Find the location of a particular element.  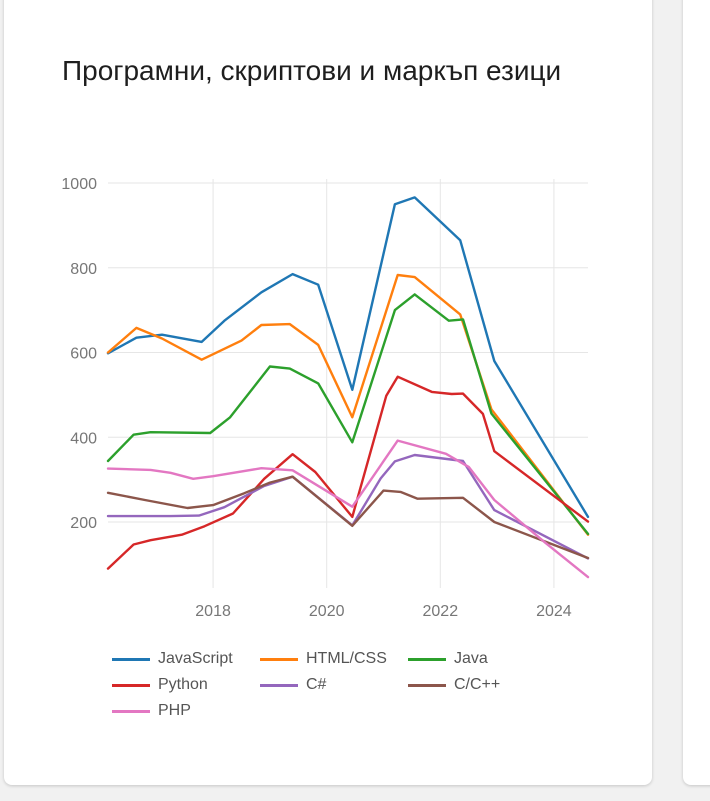

legend-label: PHP is located at coordinates (174, 710).